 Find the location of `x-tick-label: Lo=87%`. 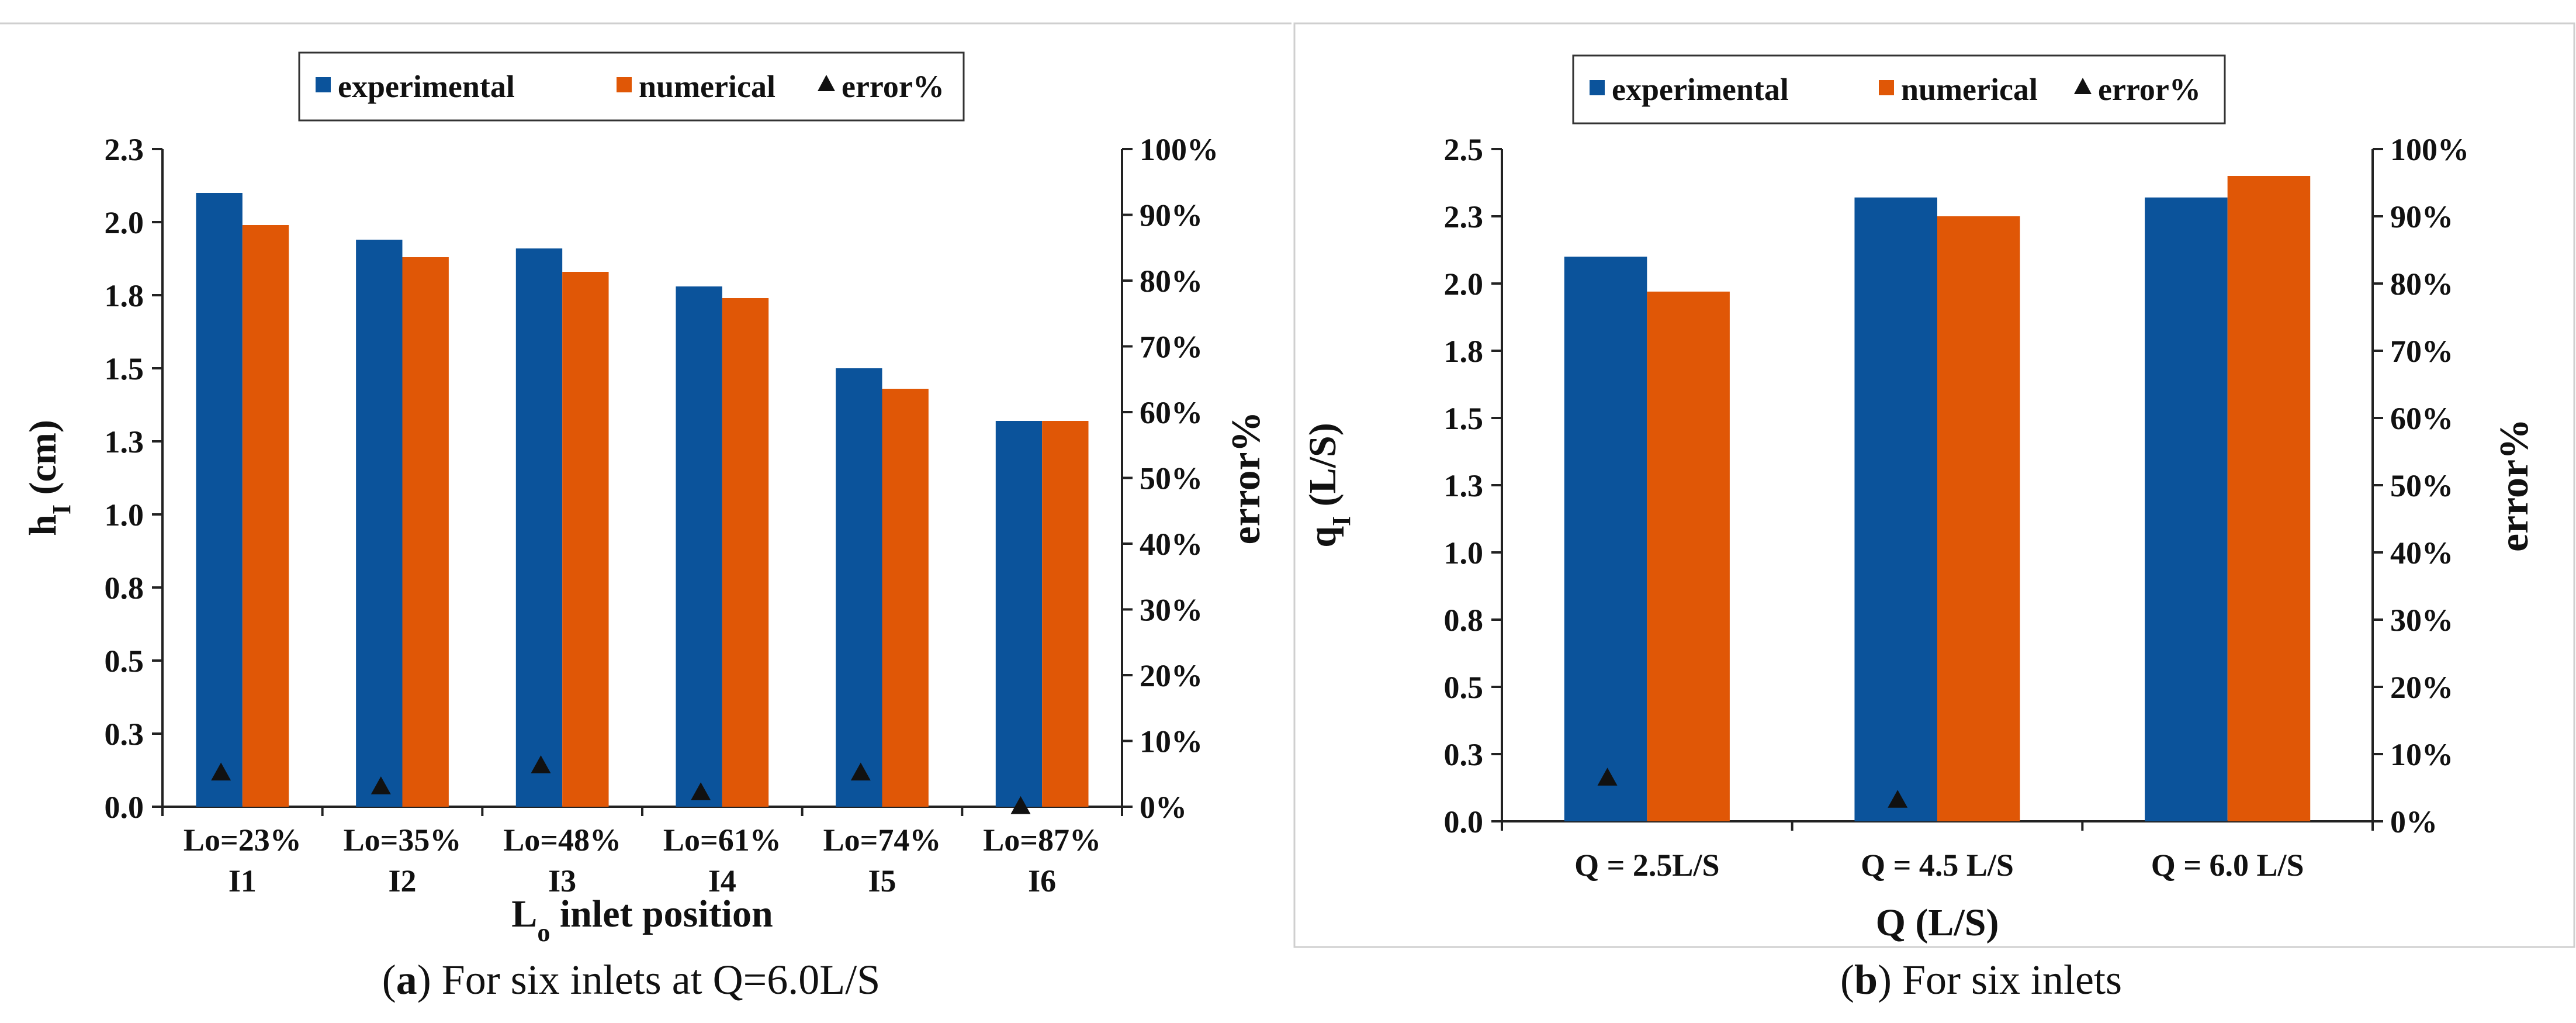

x-tick-label: Lo=87% is located at coordinates (1042, 840).